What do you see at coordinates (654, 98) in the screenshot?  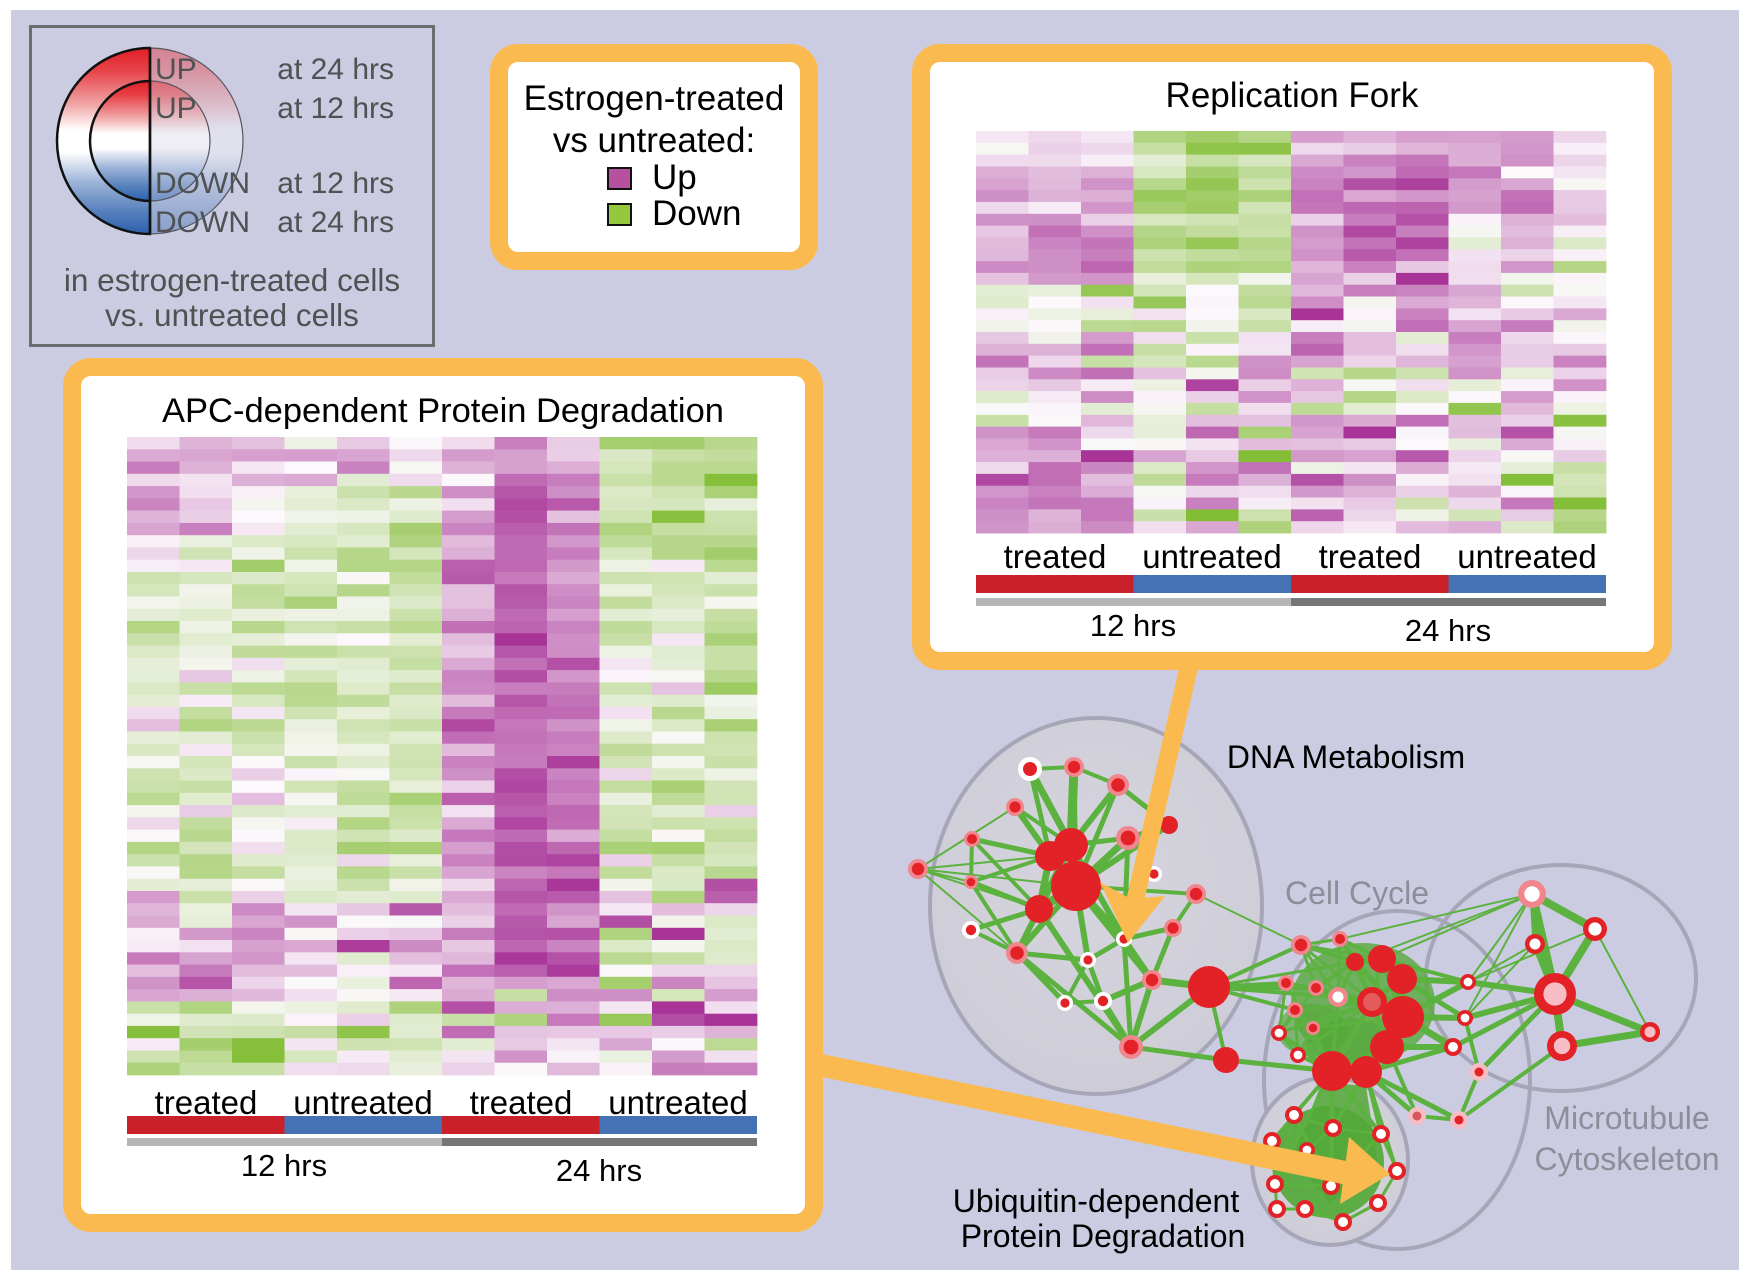 I see `svg-text: Estrogen-treated` at bounding box center [654, 98].